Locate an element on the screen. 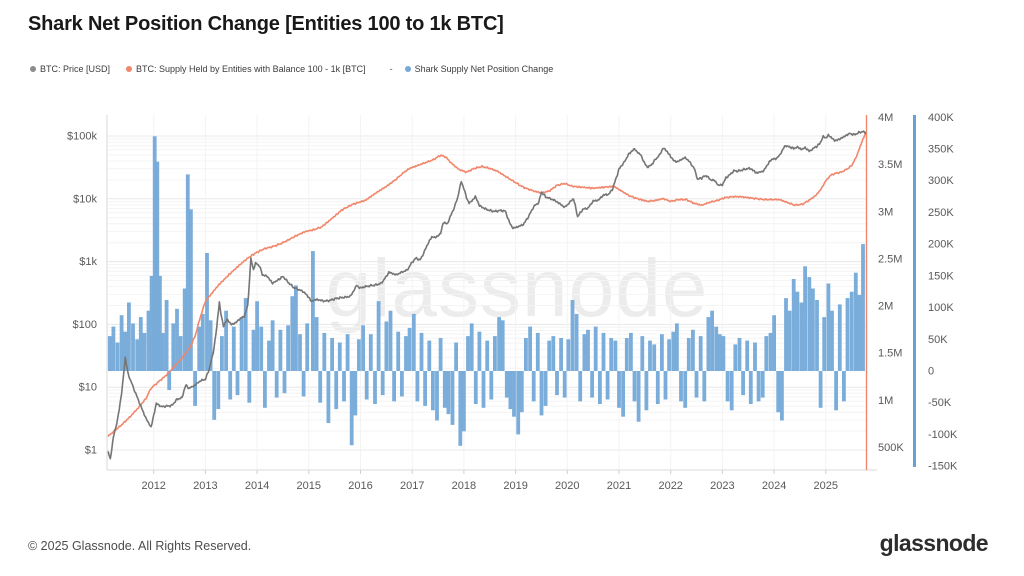 This screenshot has height=576, width=1024. legend-item-0: BTC: Price [USD] is located at coordinates (70, 69).